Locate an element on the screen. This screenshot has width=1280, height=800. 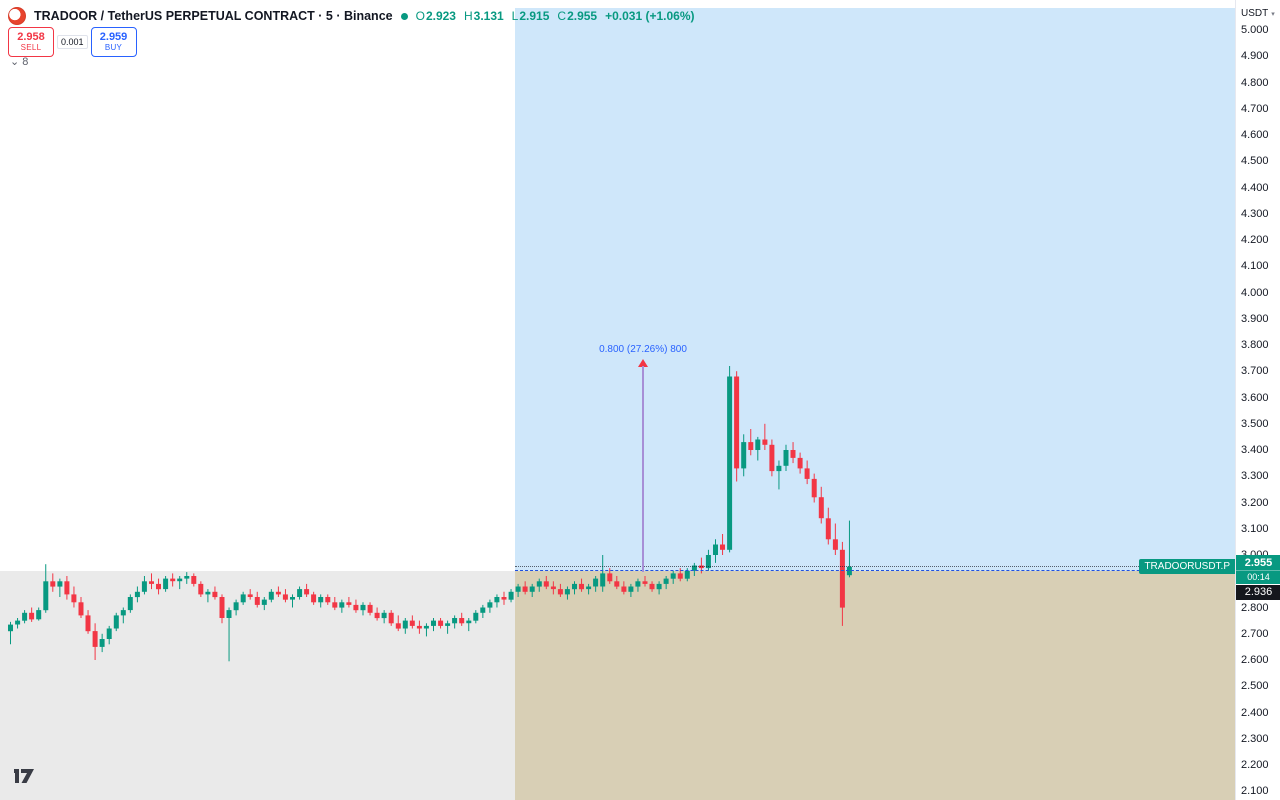
price-tick-label: 4.100 is located at coordinates (1255, 266).